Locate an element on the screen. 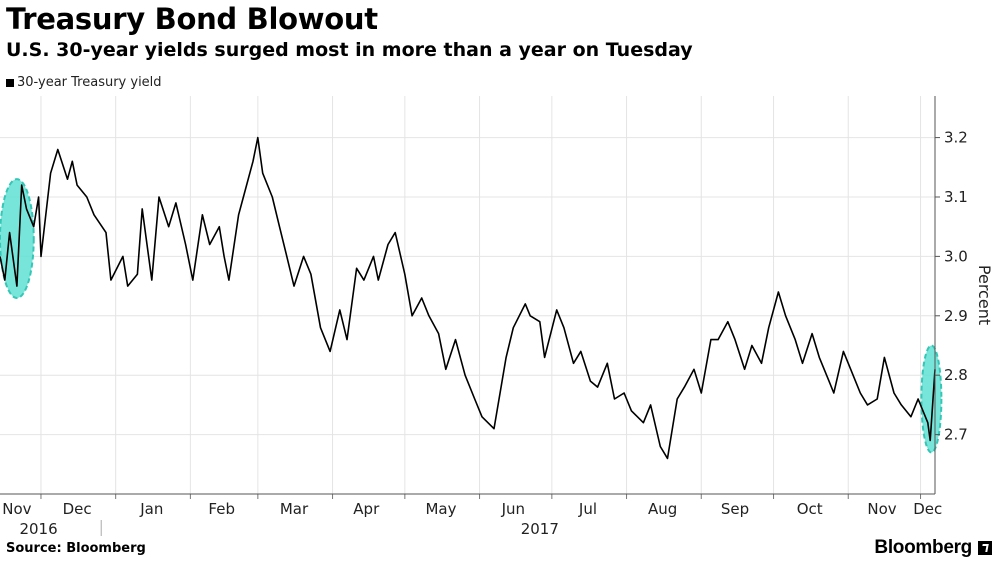  x-tick-label: Aug is located at coordinates (662, 509).